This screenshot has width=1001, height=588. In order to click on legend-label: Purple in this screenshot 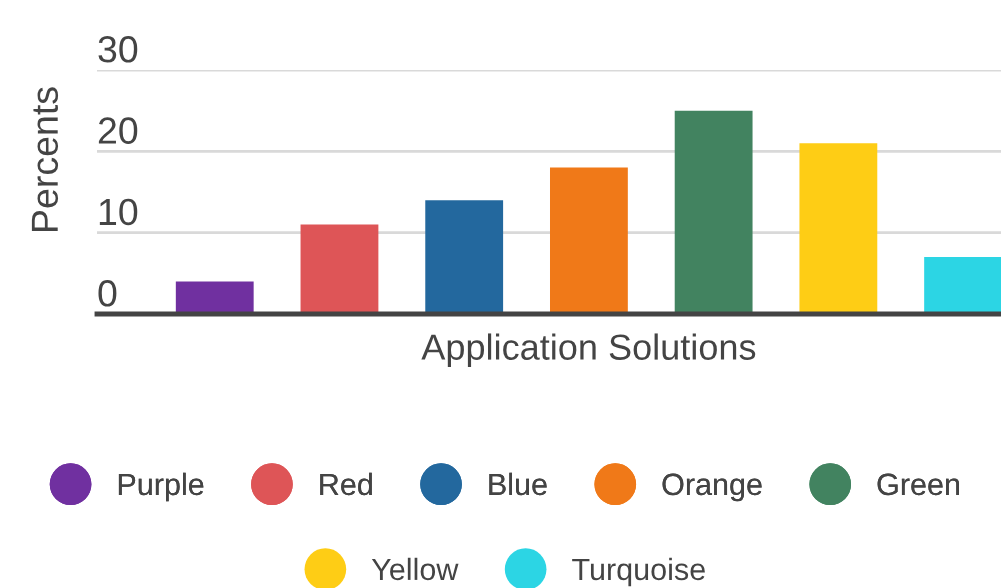, I will do `click(161, 487)`.